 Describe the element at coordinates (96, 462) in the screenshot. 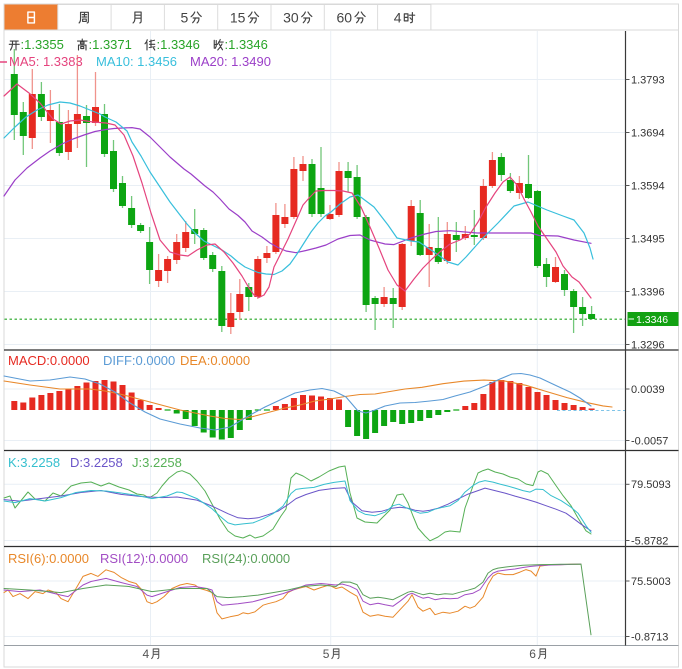

I see `svg-text: D:3.2258` at that location.